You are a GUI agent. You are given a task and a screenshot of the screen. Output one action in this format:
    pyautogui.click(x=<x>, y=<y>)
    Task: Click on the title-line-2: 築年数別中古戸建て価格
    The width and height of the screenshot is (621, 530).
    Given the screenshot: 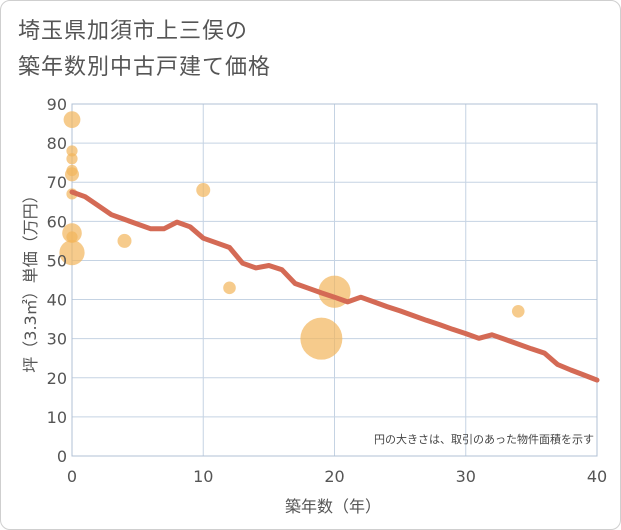 What is the action you would take?
    pyautogui.click(x=145, y=67)
    